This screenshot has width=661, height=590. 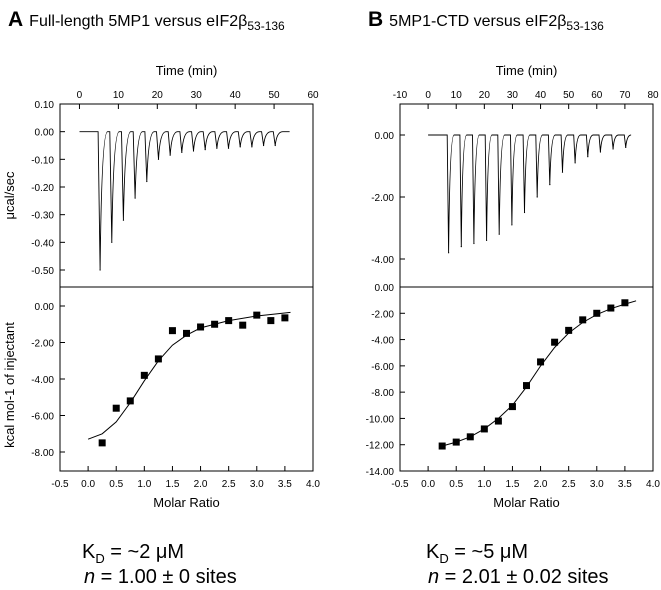 What do you see at coordinates (625, 484) in the screenshot?
I see `panel-b-isotherm-xtick-label: 3.5` at bounding box center [625, 484].